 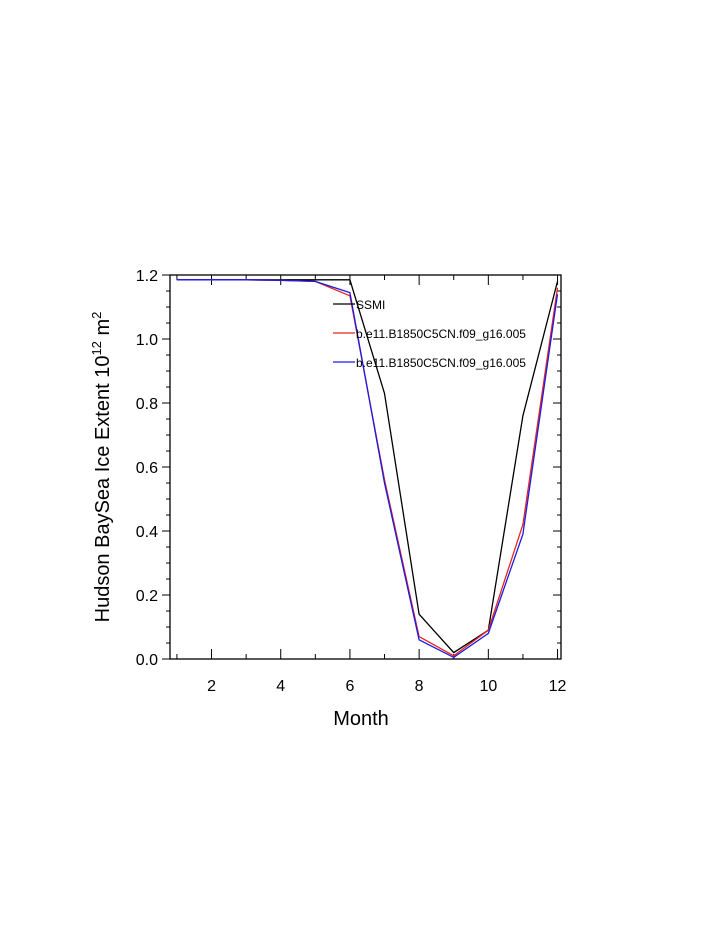 I want to click on x-tick-label: 8, so click(x=419, y=686).